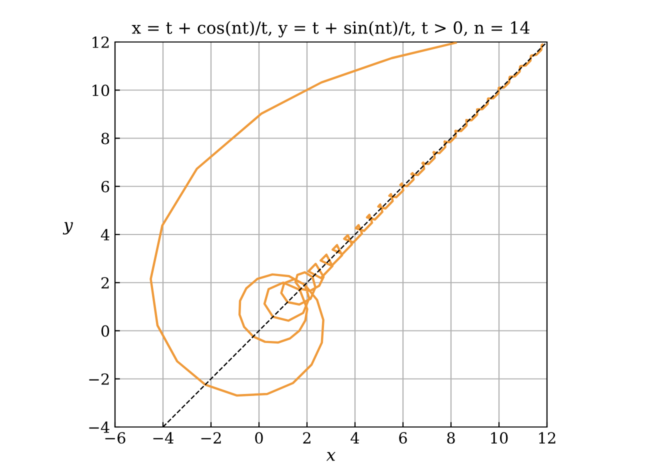 The width and height of the screenshot is (655, 472). I want to click on x-tick-label: 2, so click(306, 438).